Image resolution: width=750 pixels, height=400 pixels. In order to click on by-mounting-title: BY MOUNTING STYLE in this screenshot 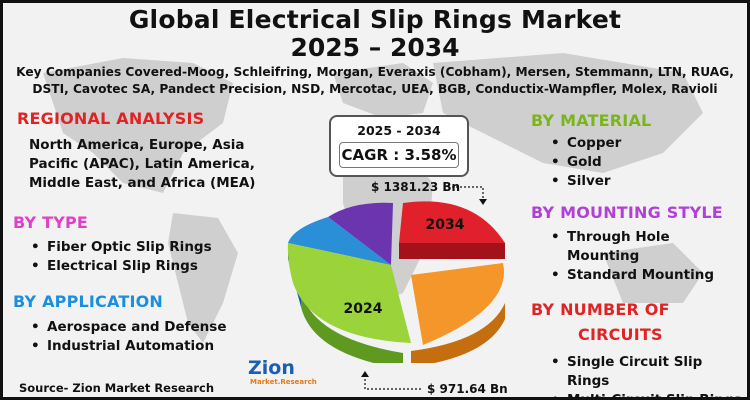, I will do `click(627, 212)`.